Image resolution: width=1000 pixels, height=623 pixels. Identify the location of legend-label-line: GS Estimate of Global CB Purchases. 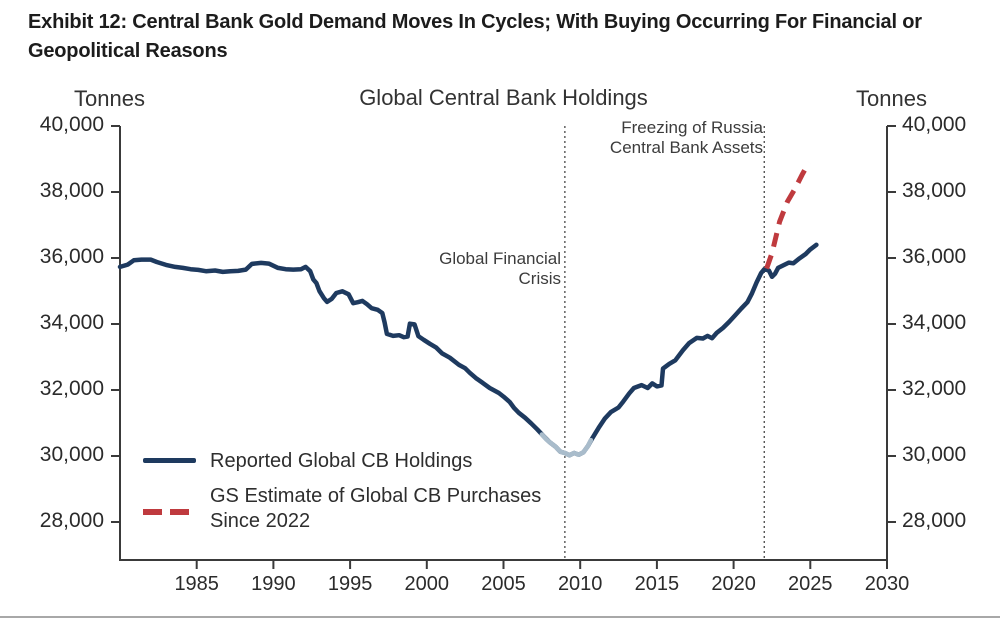
(376, 496).